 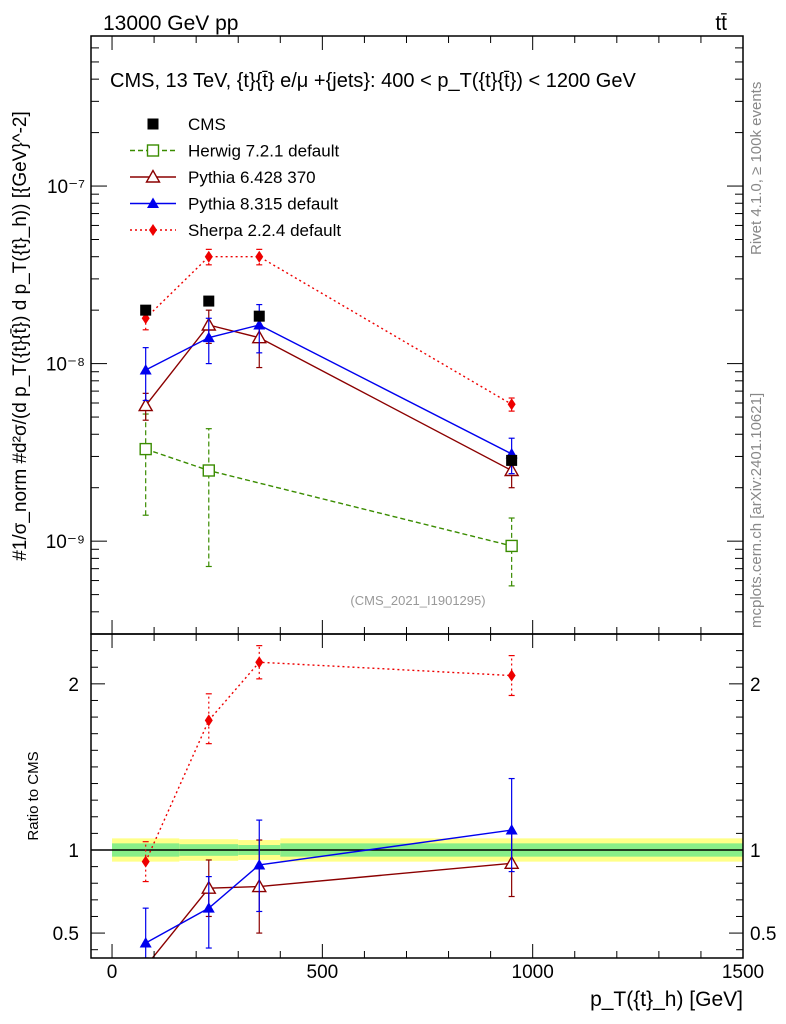 What do you see at coordinates (533, 972) in the screenshot?
I see `x-tick-label: 1000` at bounding box center [533, 972].